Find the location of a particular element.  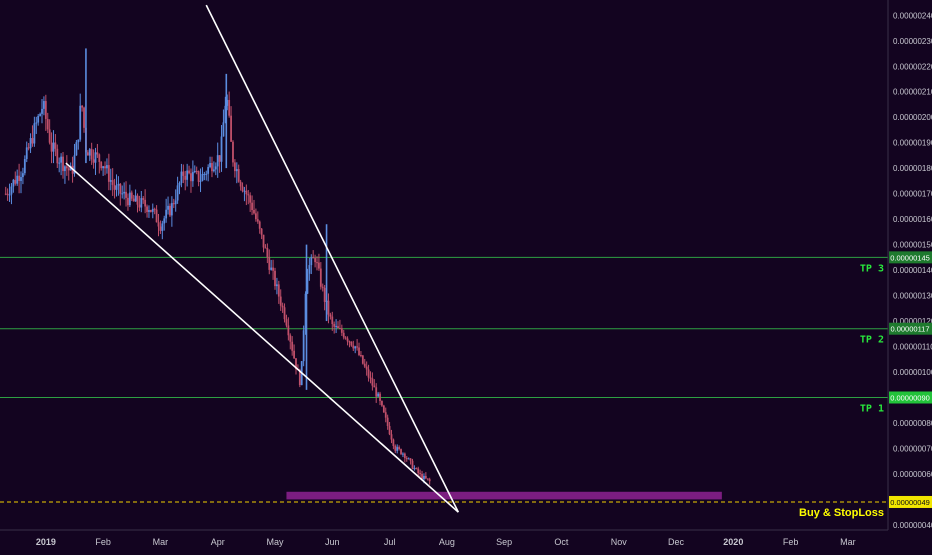

time-tick-label: Jul is located at coordinates (390, 542).